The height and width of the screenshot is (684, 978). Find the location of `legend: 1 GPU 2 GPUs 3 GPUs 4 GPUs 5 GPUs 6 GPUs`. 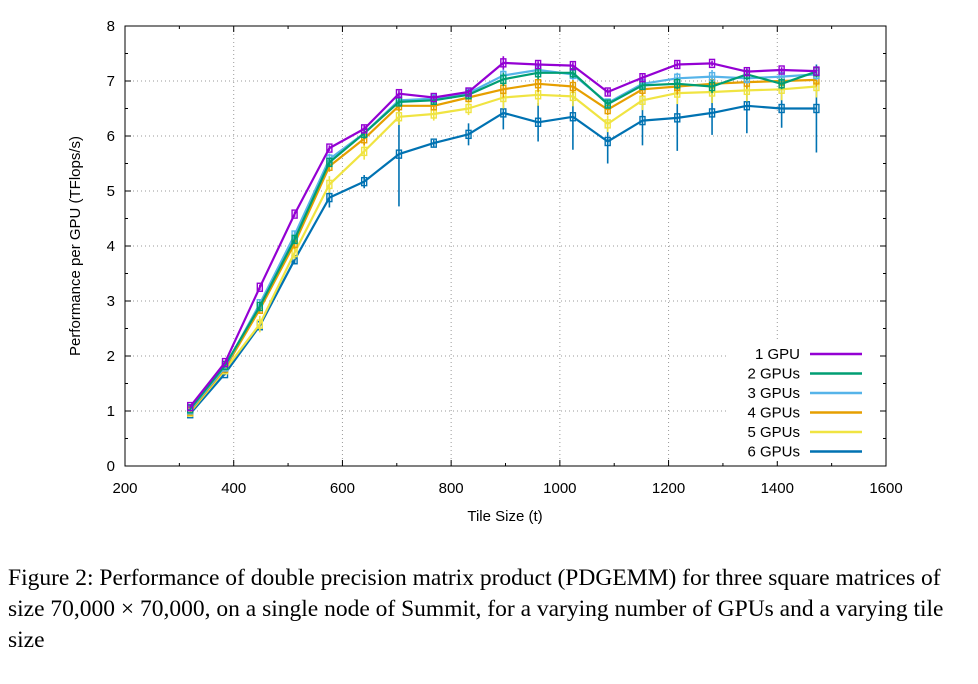

legend: 1 GPU 2 GPUs 3 GPUs 4 GPUs 5 GPUs 6 GPUs is located at coordinates (804, 403).